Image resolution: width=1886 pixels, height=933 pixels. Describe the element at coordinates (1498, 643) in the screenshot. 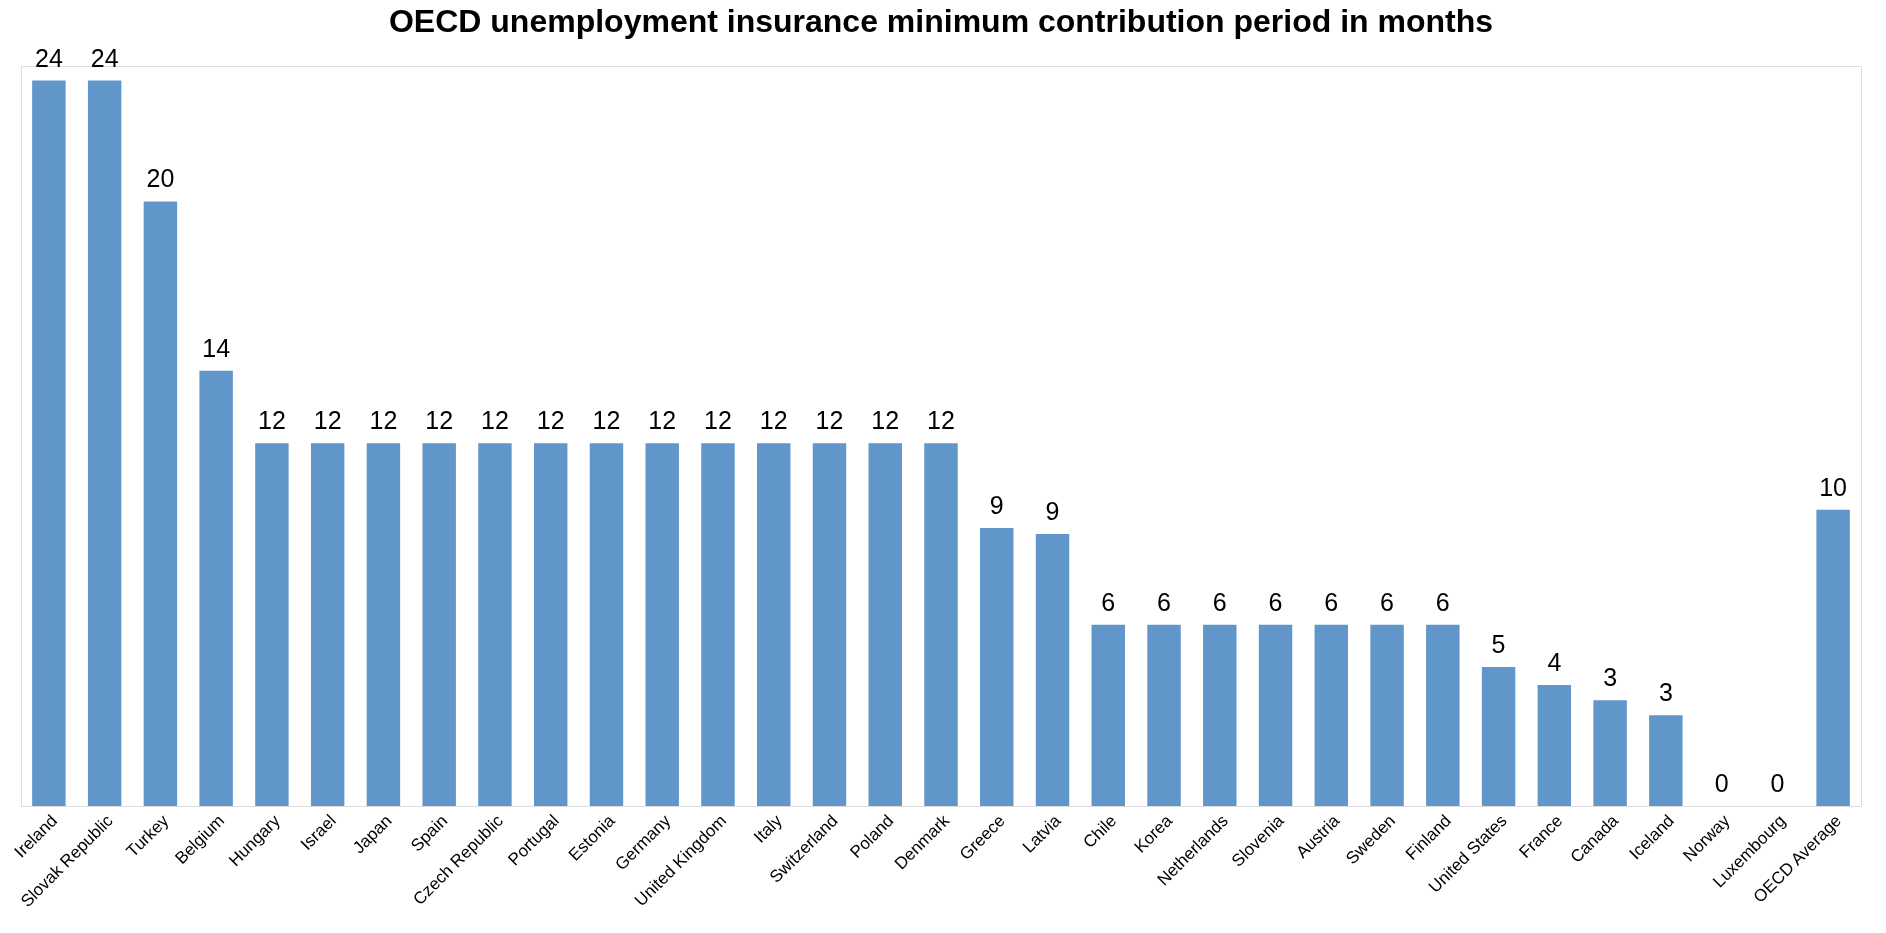

I see `data-label: 5` at that location.